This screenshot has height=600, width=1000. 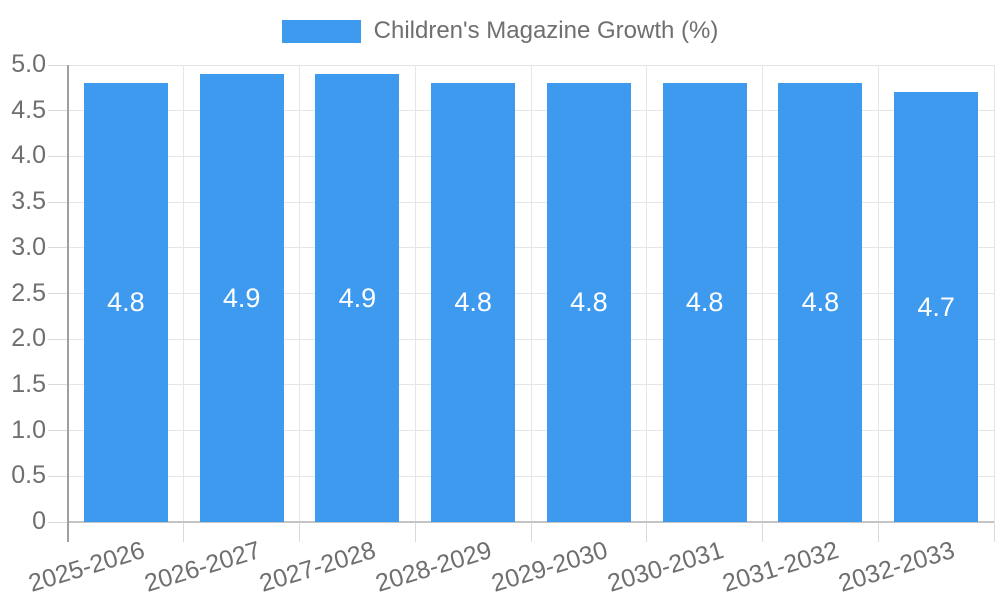 I want to click on bar: 4.7, so click(x=936, y=307).